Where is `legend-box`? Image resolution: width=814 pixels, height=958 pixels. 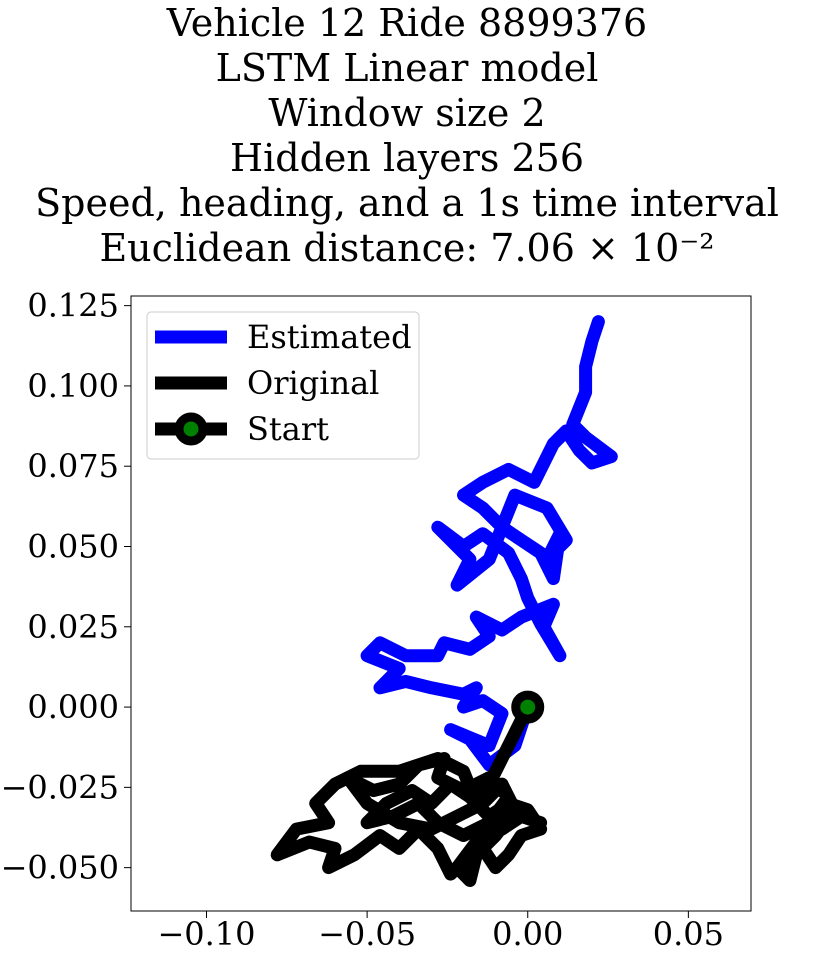 legend-box is located at coordinates (283, 385).